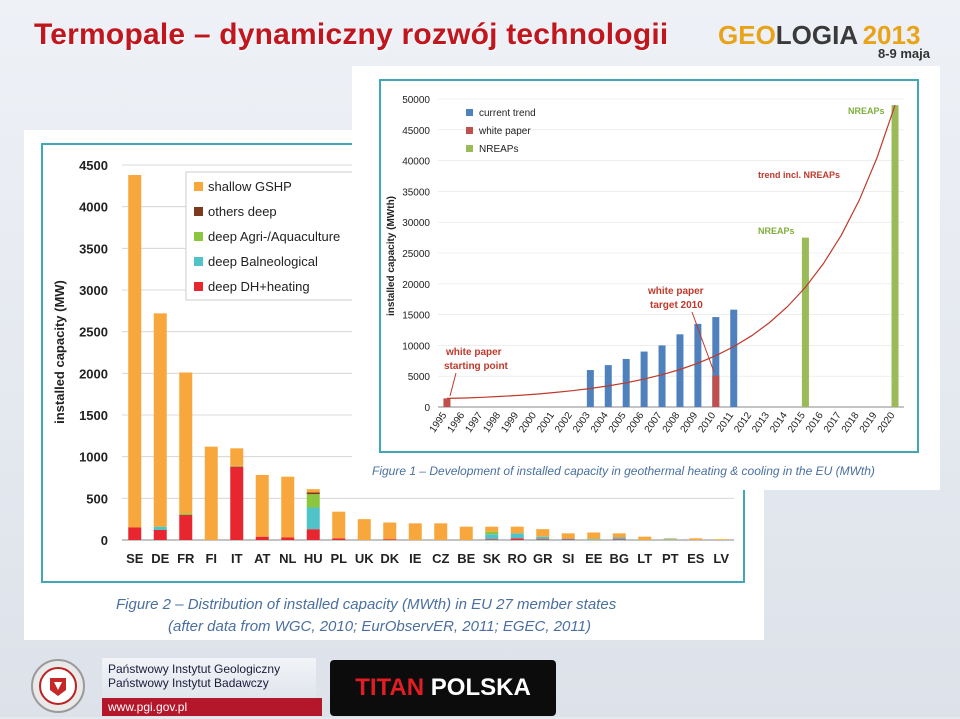 This screenshot has height=719, width=960. Describe the element at coordinates (476, 366) in the screenshot. I see `annotation-wp-start-2: starting point` at that location.